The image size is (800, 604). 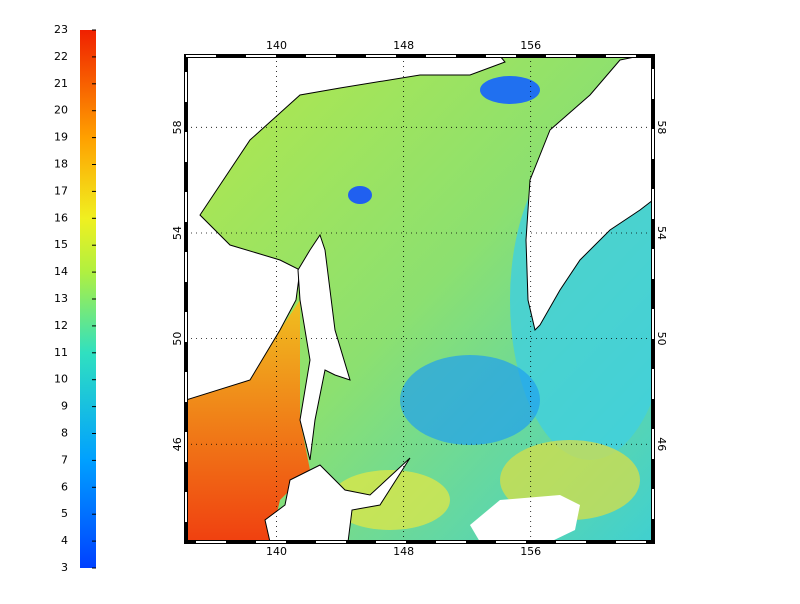 What do you see at coordinates (61, 137) in the screenshot?
I see `colorbar-tick-label: 19` at bounding box center [61, 137].